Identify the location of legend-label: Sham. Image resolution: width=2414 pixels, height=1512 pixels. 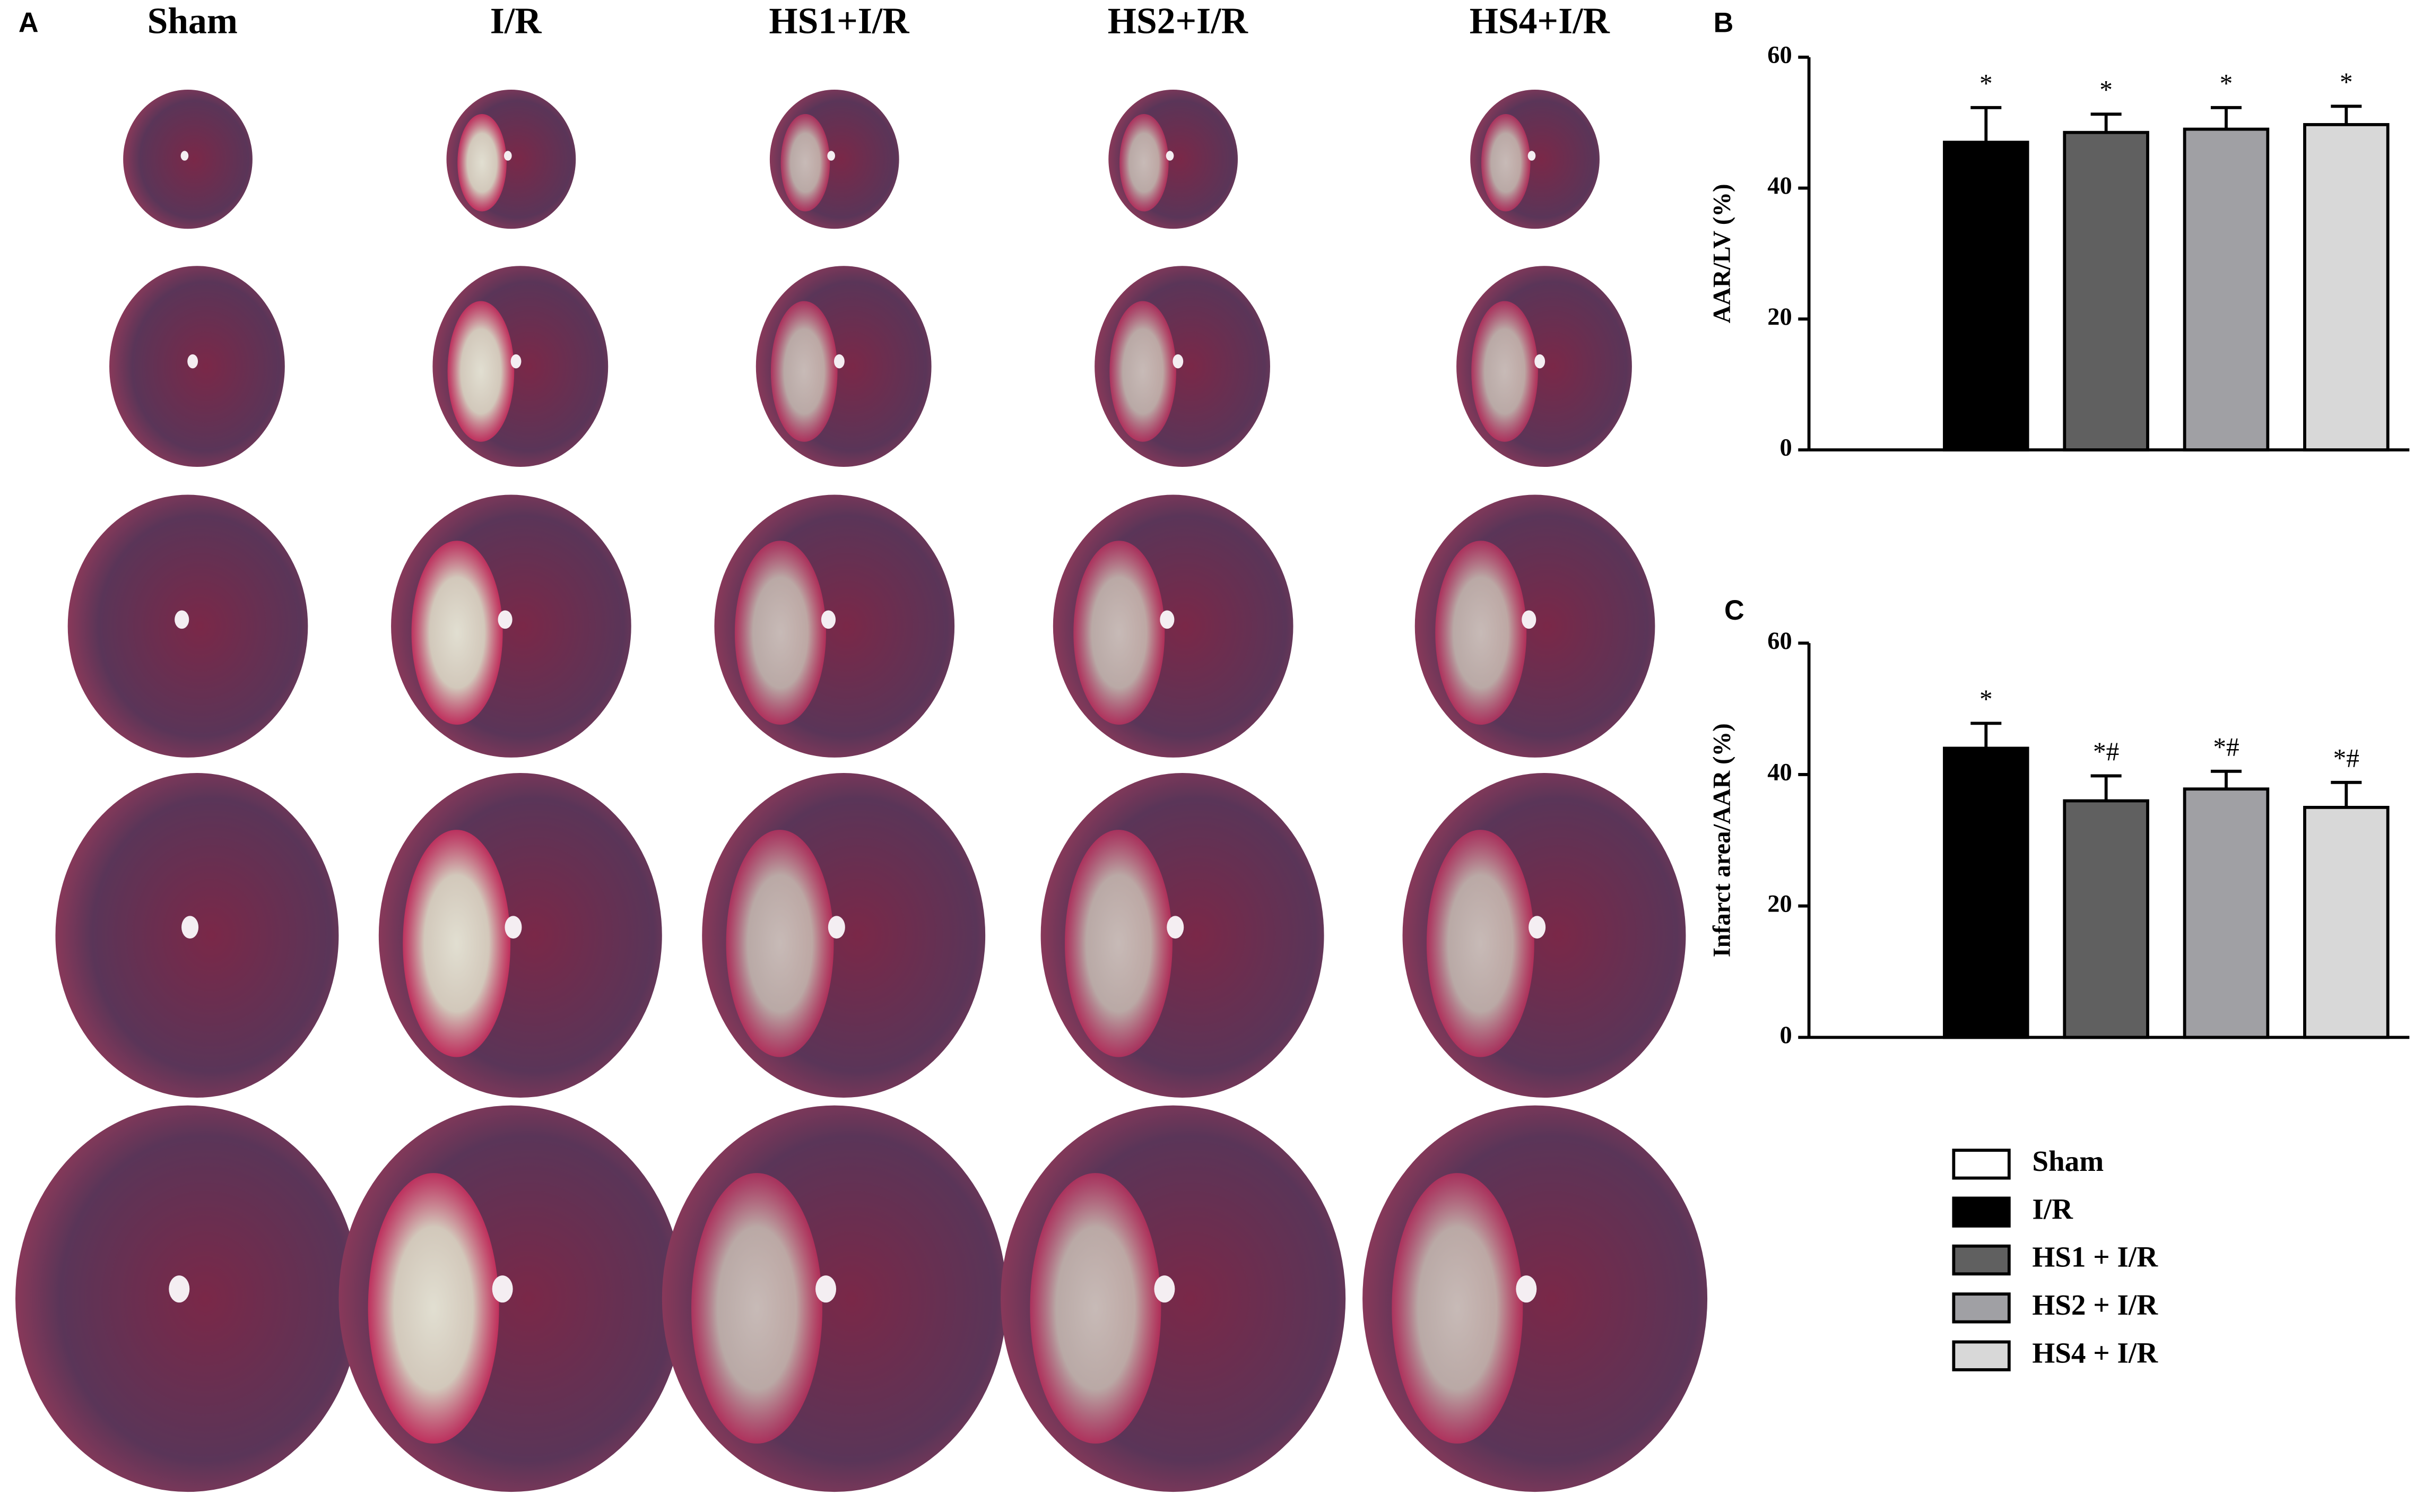
(2068, 1161).